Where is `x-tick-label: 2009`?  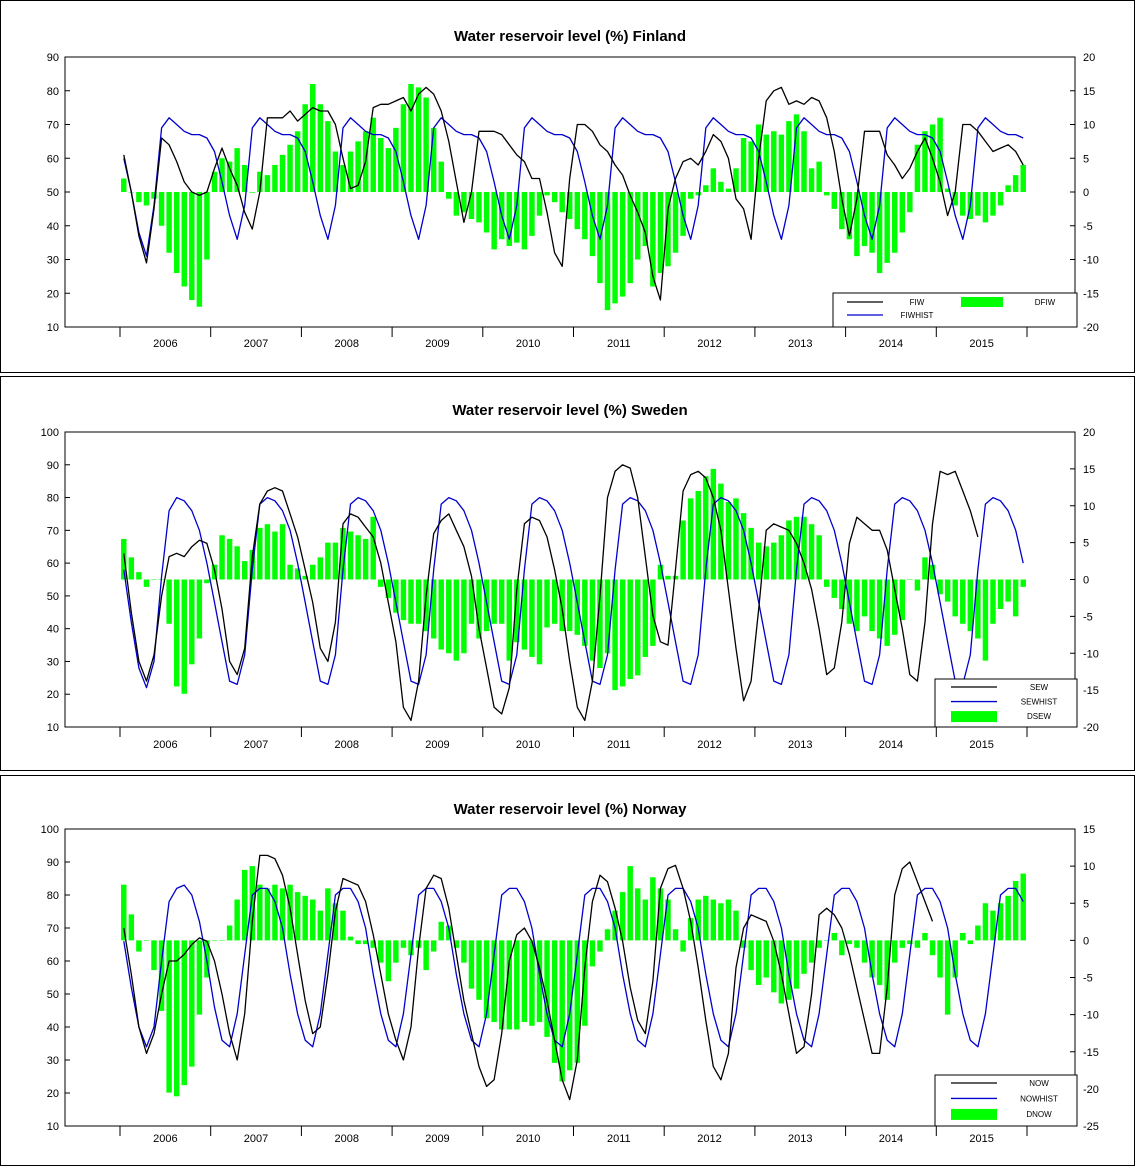 x-tick-label: 2009 is located at coordinates (437, 344).